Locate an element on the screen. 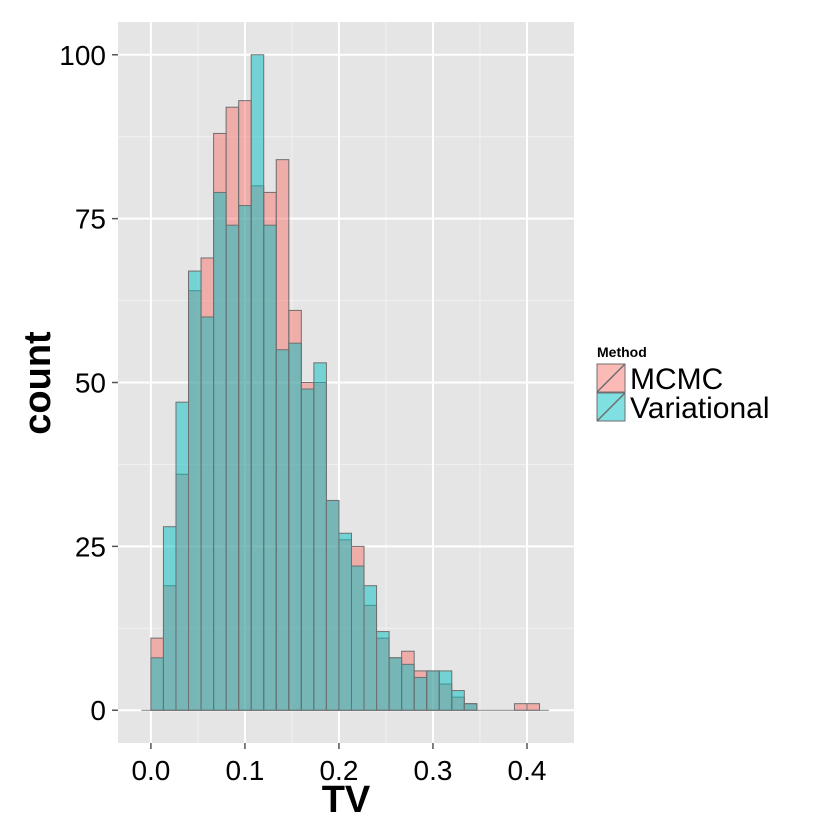 The image size is (830, 830). y-tick-label: 75 is located at coordinates (90, 219).